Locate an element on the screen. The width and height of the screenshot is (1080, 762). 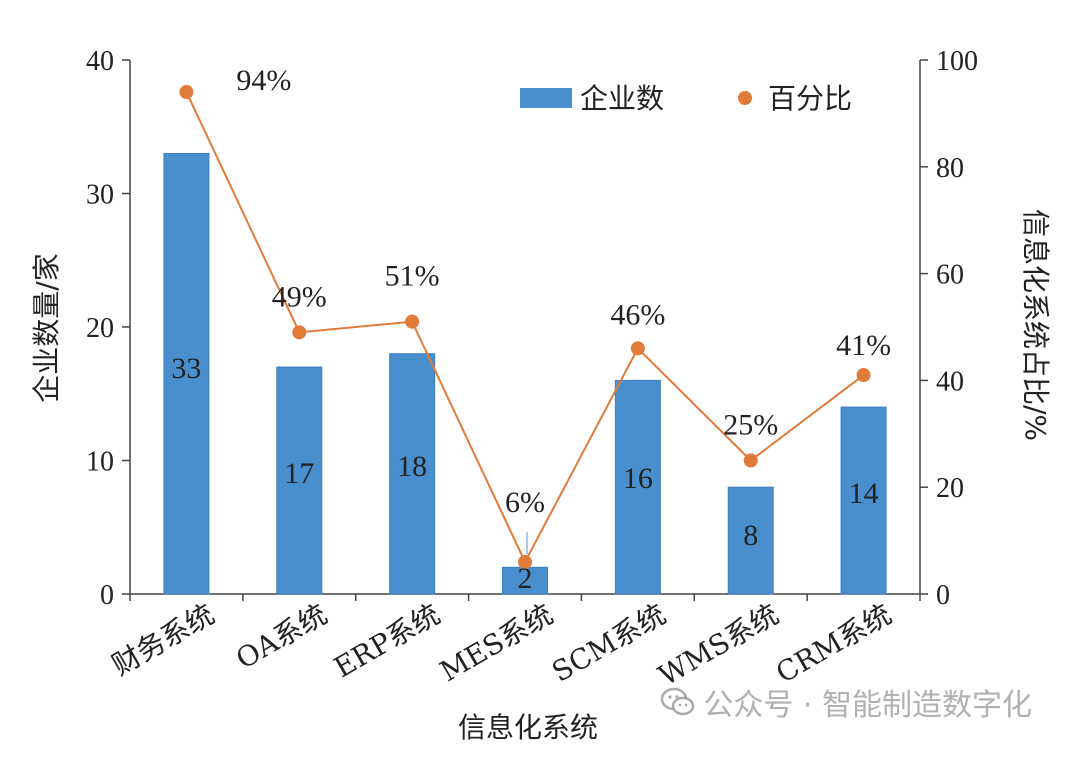
y-tick-label: 10 is located at coordinates (100, 462).